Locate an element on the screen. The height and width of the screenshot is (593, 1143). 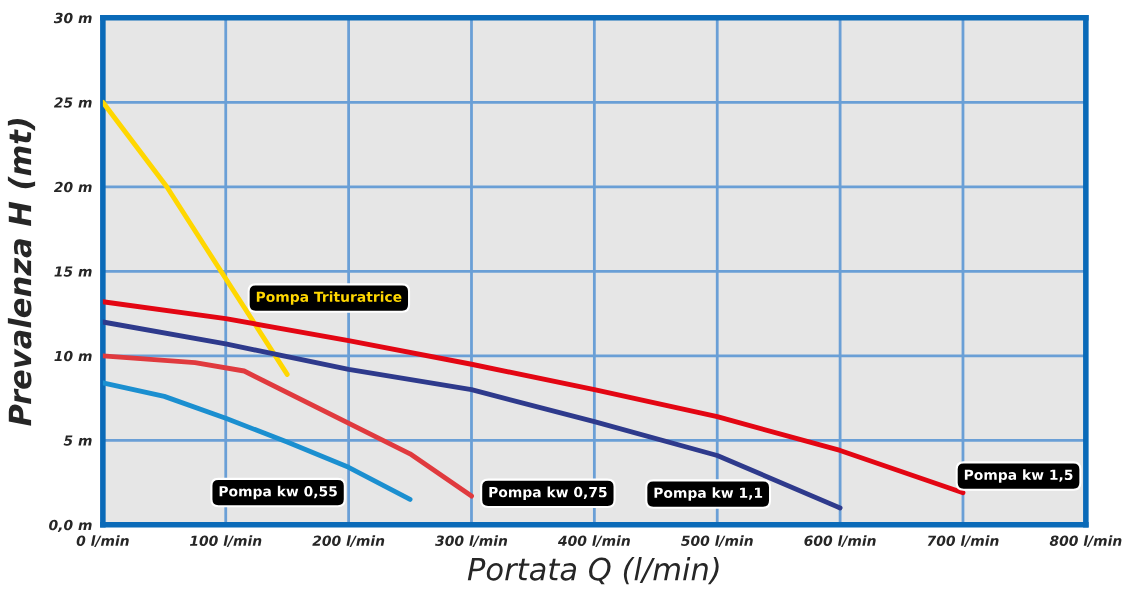
x-tick-label: 600 l/min is located at coordinates (840, 541).